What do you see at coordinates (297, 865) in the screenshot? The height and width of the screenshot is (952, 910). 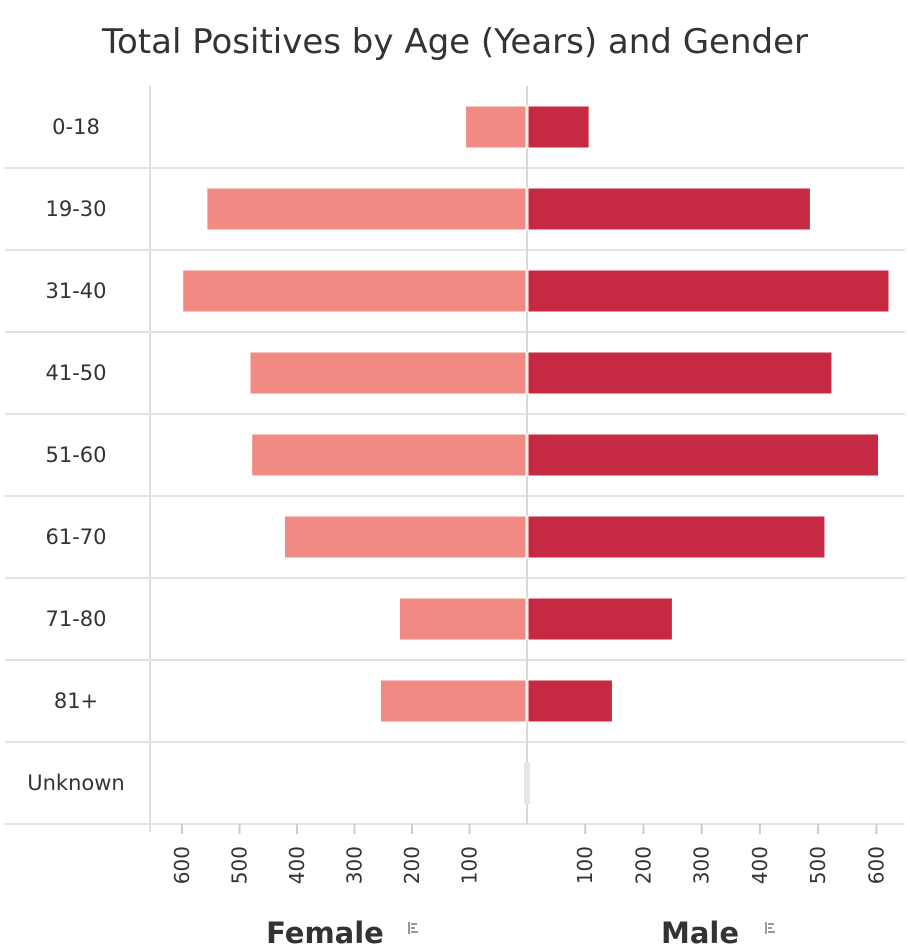 I see `female-tick-label: 400` at bounding box center [297, 865].